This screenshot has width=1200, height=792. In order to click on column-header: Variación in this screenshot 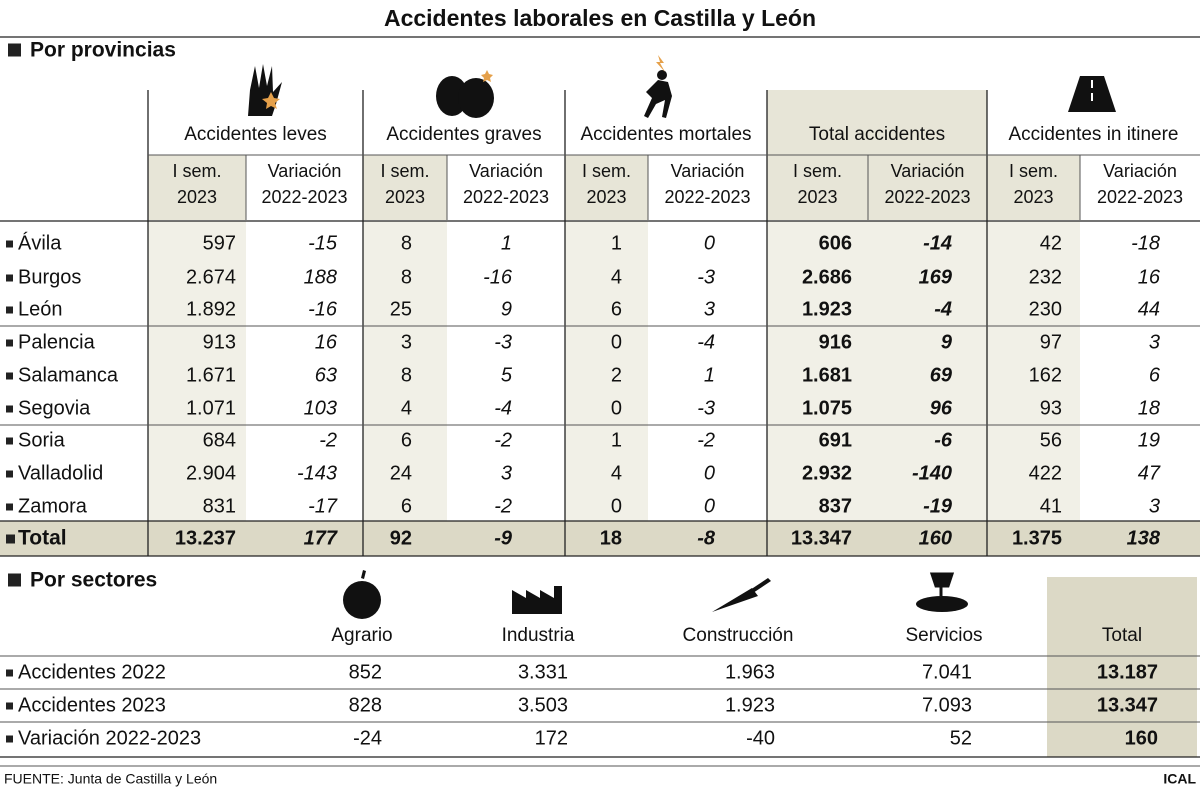, I will do `click(928, 171)`.